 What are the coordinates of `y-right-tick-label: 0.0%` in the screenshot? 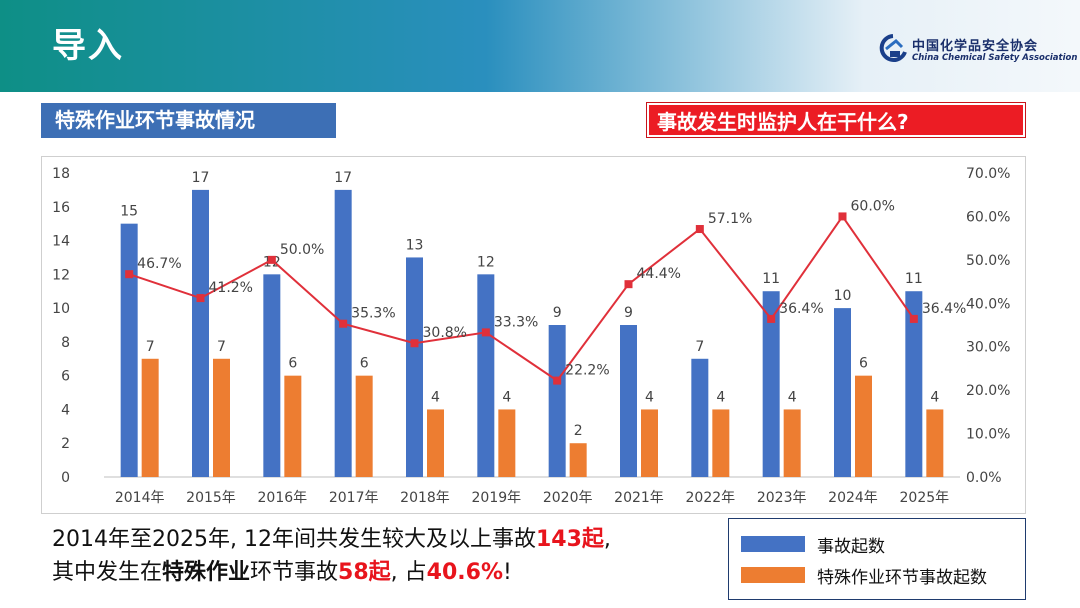 It's located at (984, 478).